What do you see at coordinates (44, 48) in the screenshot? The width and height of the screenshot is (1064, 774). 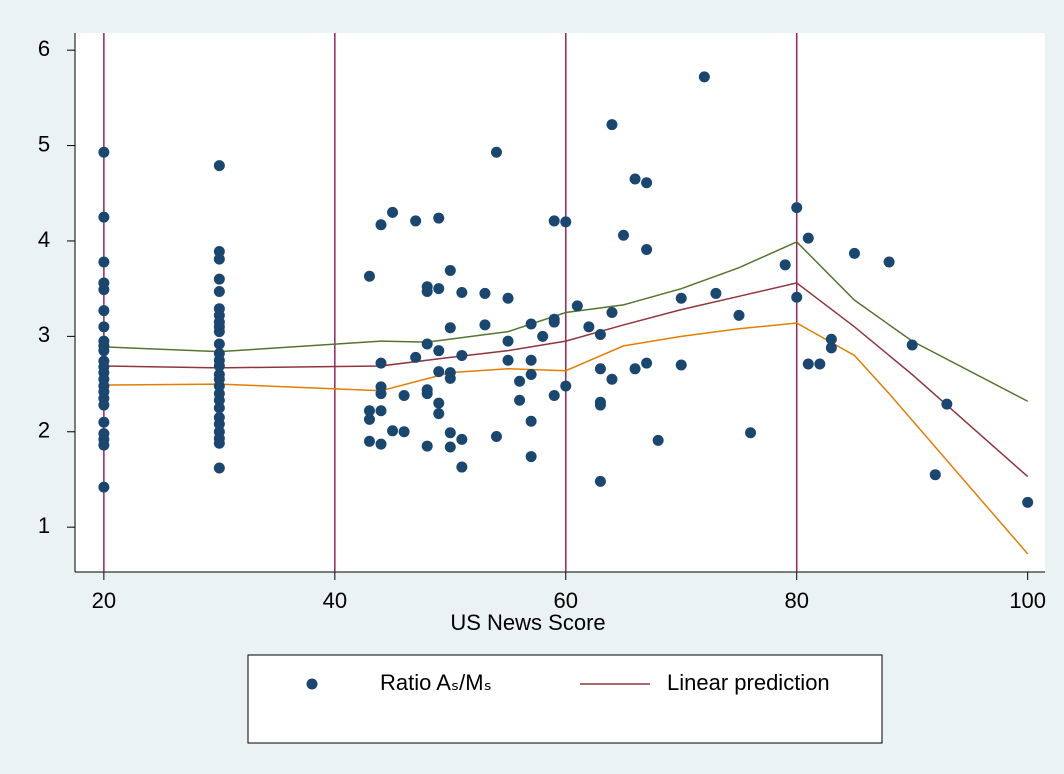 I see `y-tick-label: 6` at bounding box center [44, 48].